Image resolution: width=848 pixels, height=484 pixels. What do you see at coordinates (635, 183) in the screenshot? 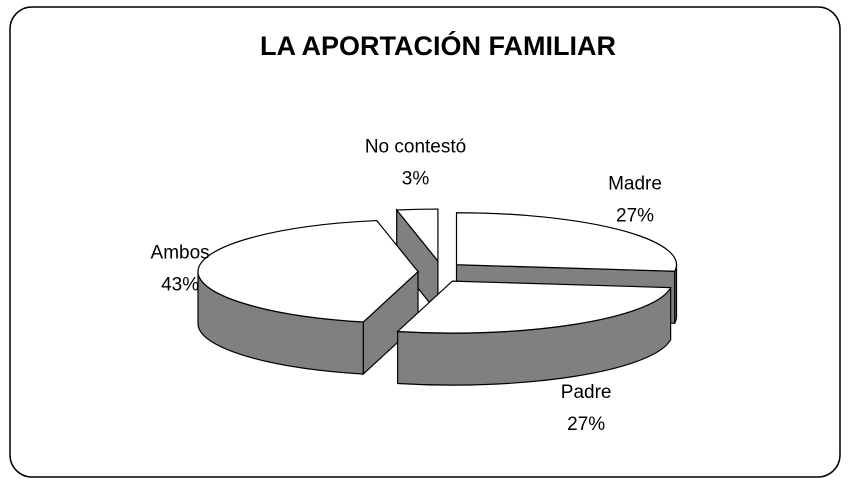
I see `data-label-name: Madre` at bounding box center [635, 183].